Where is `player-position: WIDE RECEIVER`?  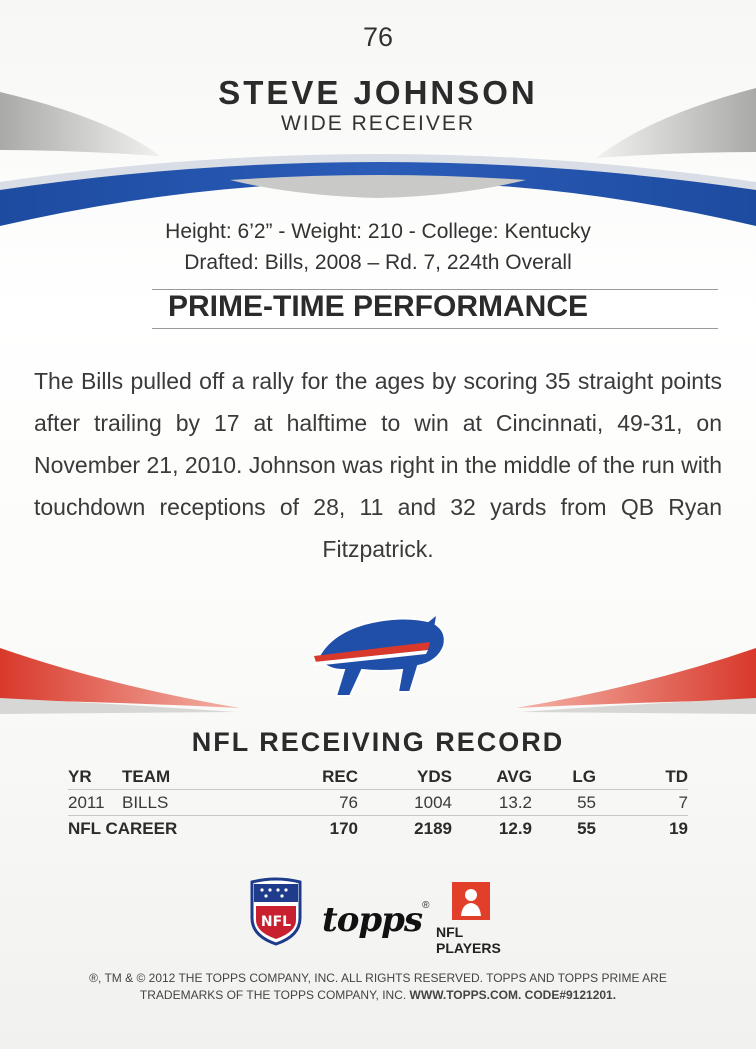 player-position: WIDE RECEIVER is located at coordinates (378, 123).